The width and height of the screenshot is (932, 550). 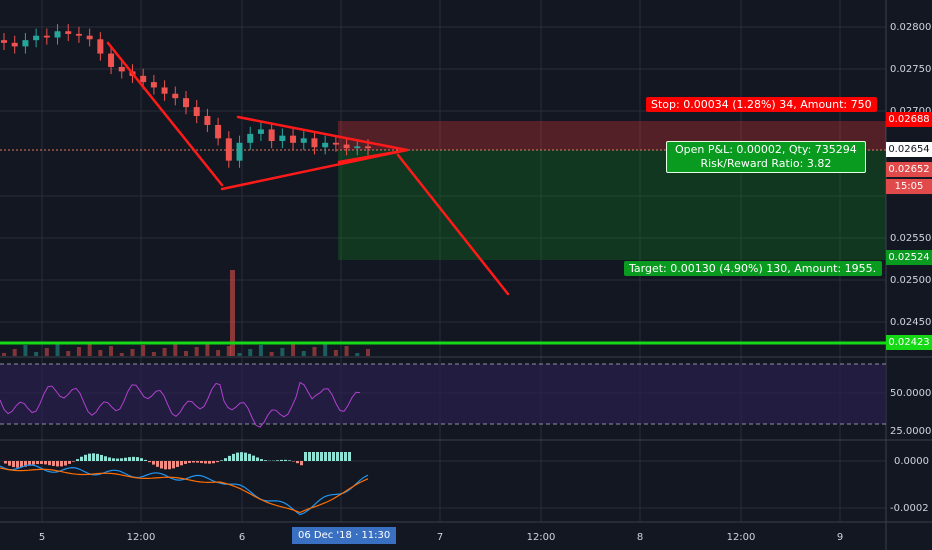 What do you see at coordinates (911, 461) in the screenshot?
I see `macd-tick: 0.0000` at bounding box center [911, 461].